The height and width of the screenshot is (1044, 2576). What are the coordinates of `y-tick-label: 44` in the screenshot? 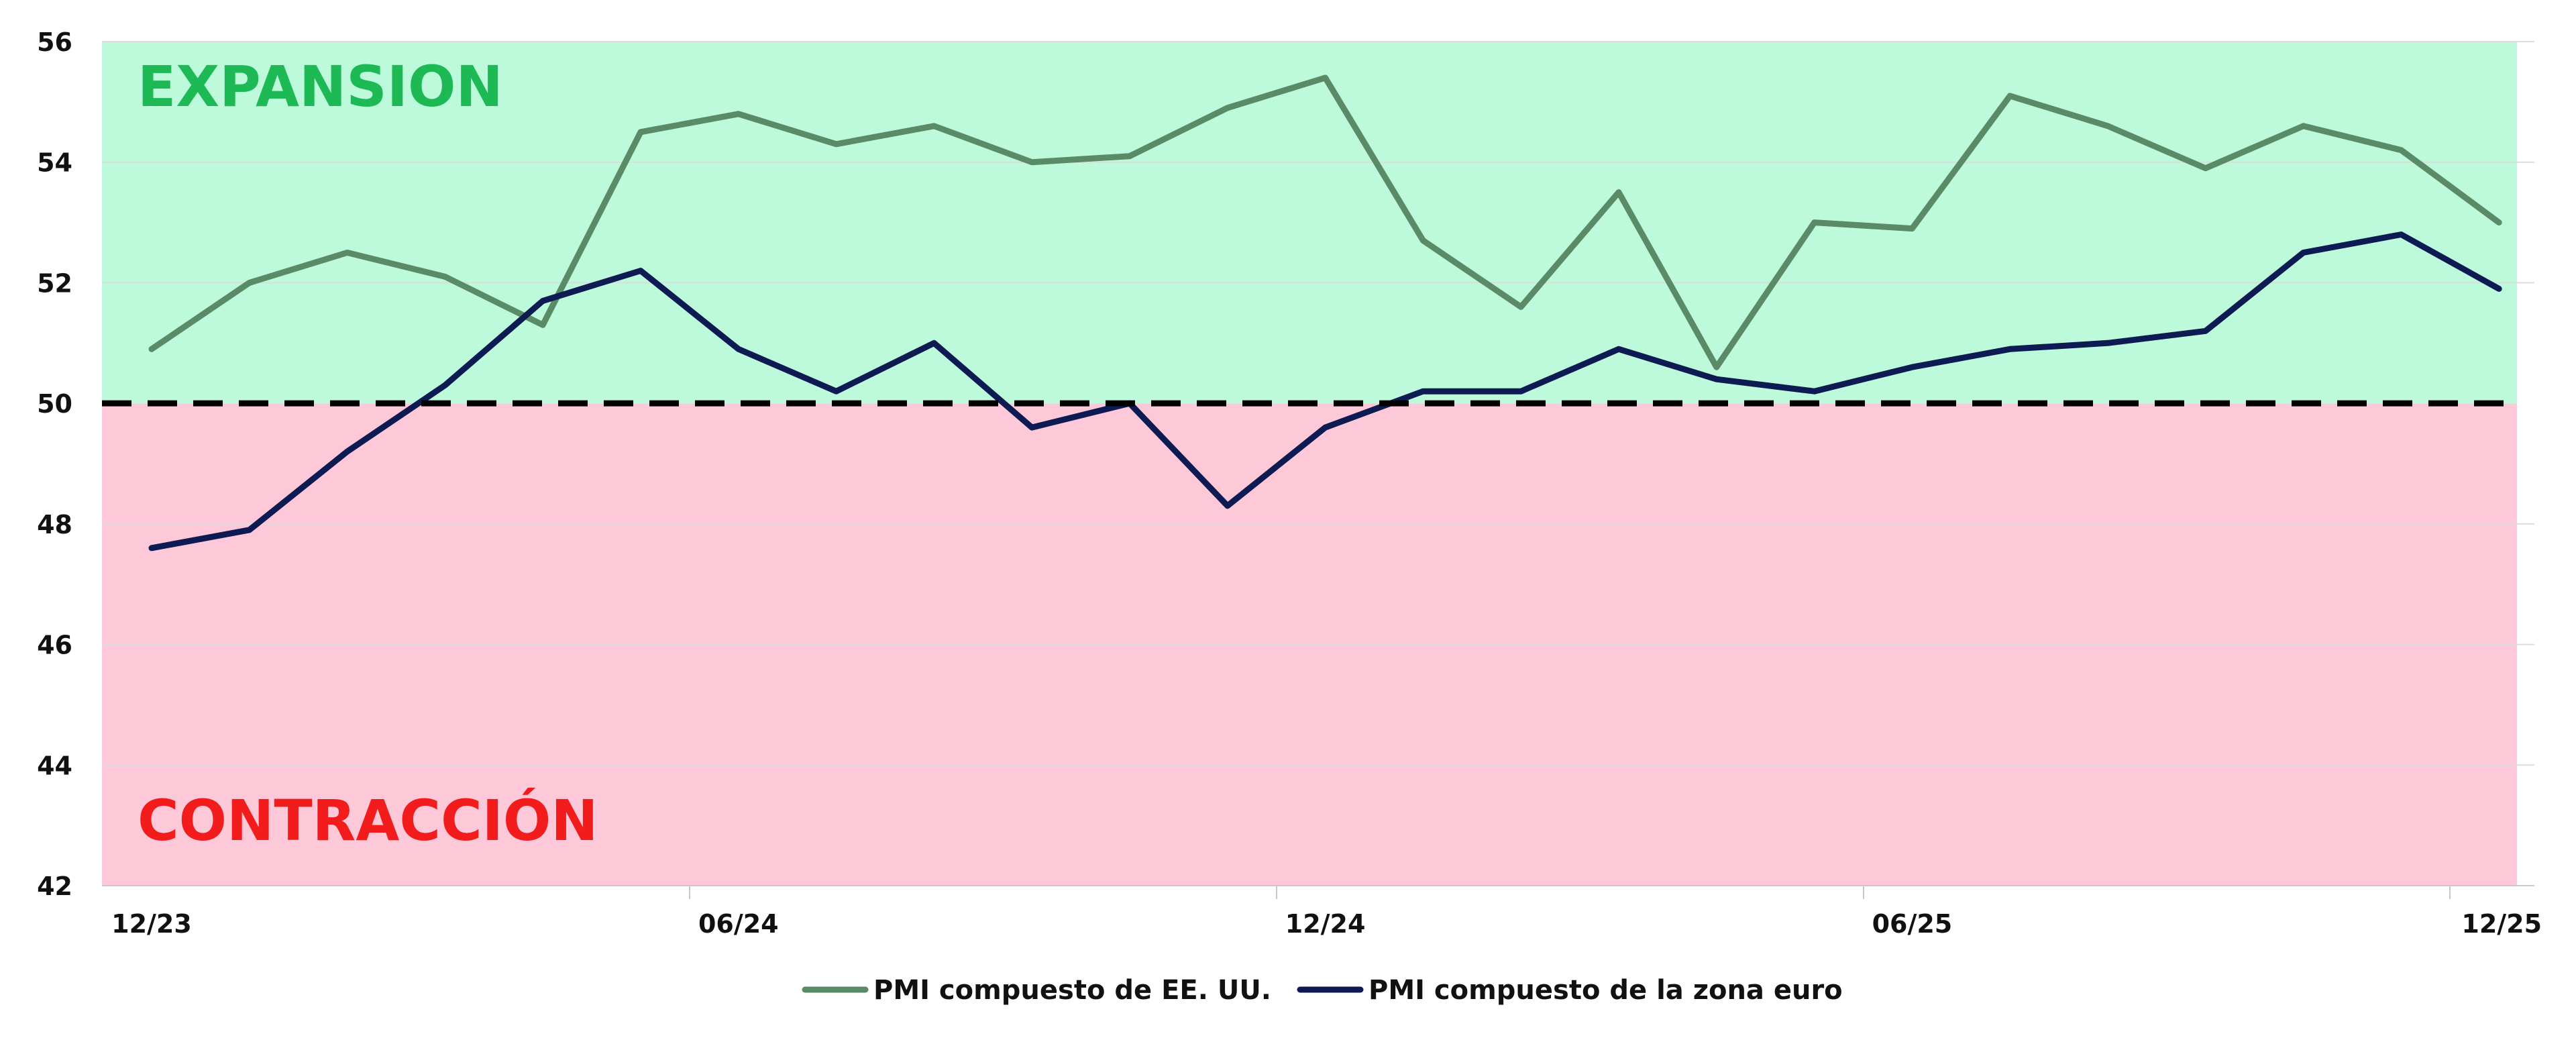 It's located at (54, 765).